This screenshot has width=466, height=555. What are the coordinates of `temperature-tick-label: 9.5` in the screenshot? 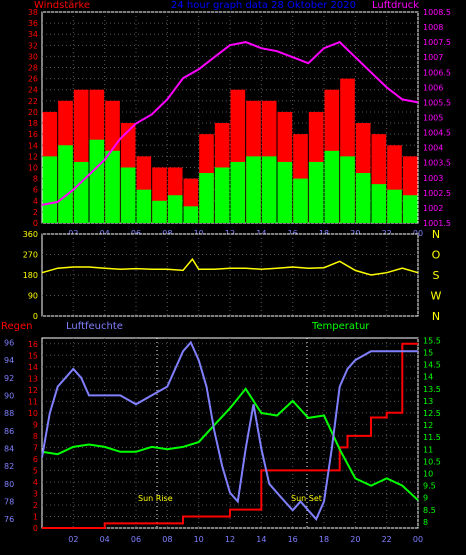 It's located at (429, 486).